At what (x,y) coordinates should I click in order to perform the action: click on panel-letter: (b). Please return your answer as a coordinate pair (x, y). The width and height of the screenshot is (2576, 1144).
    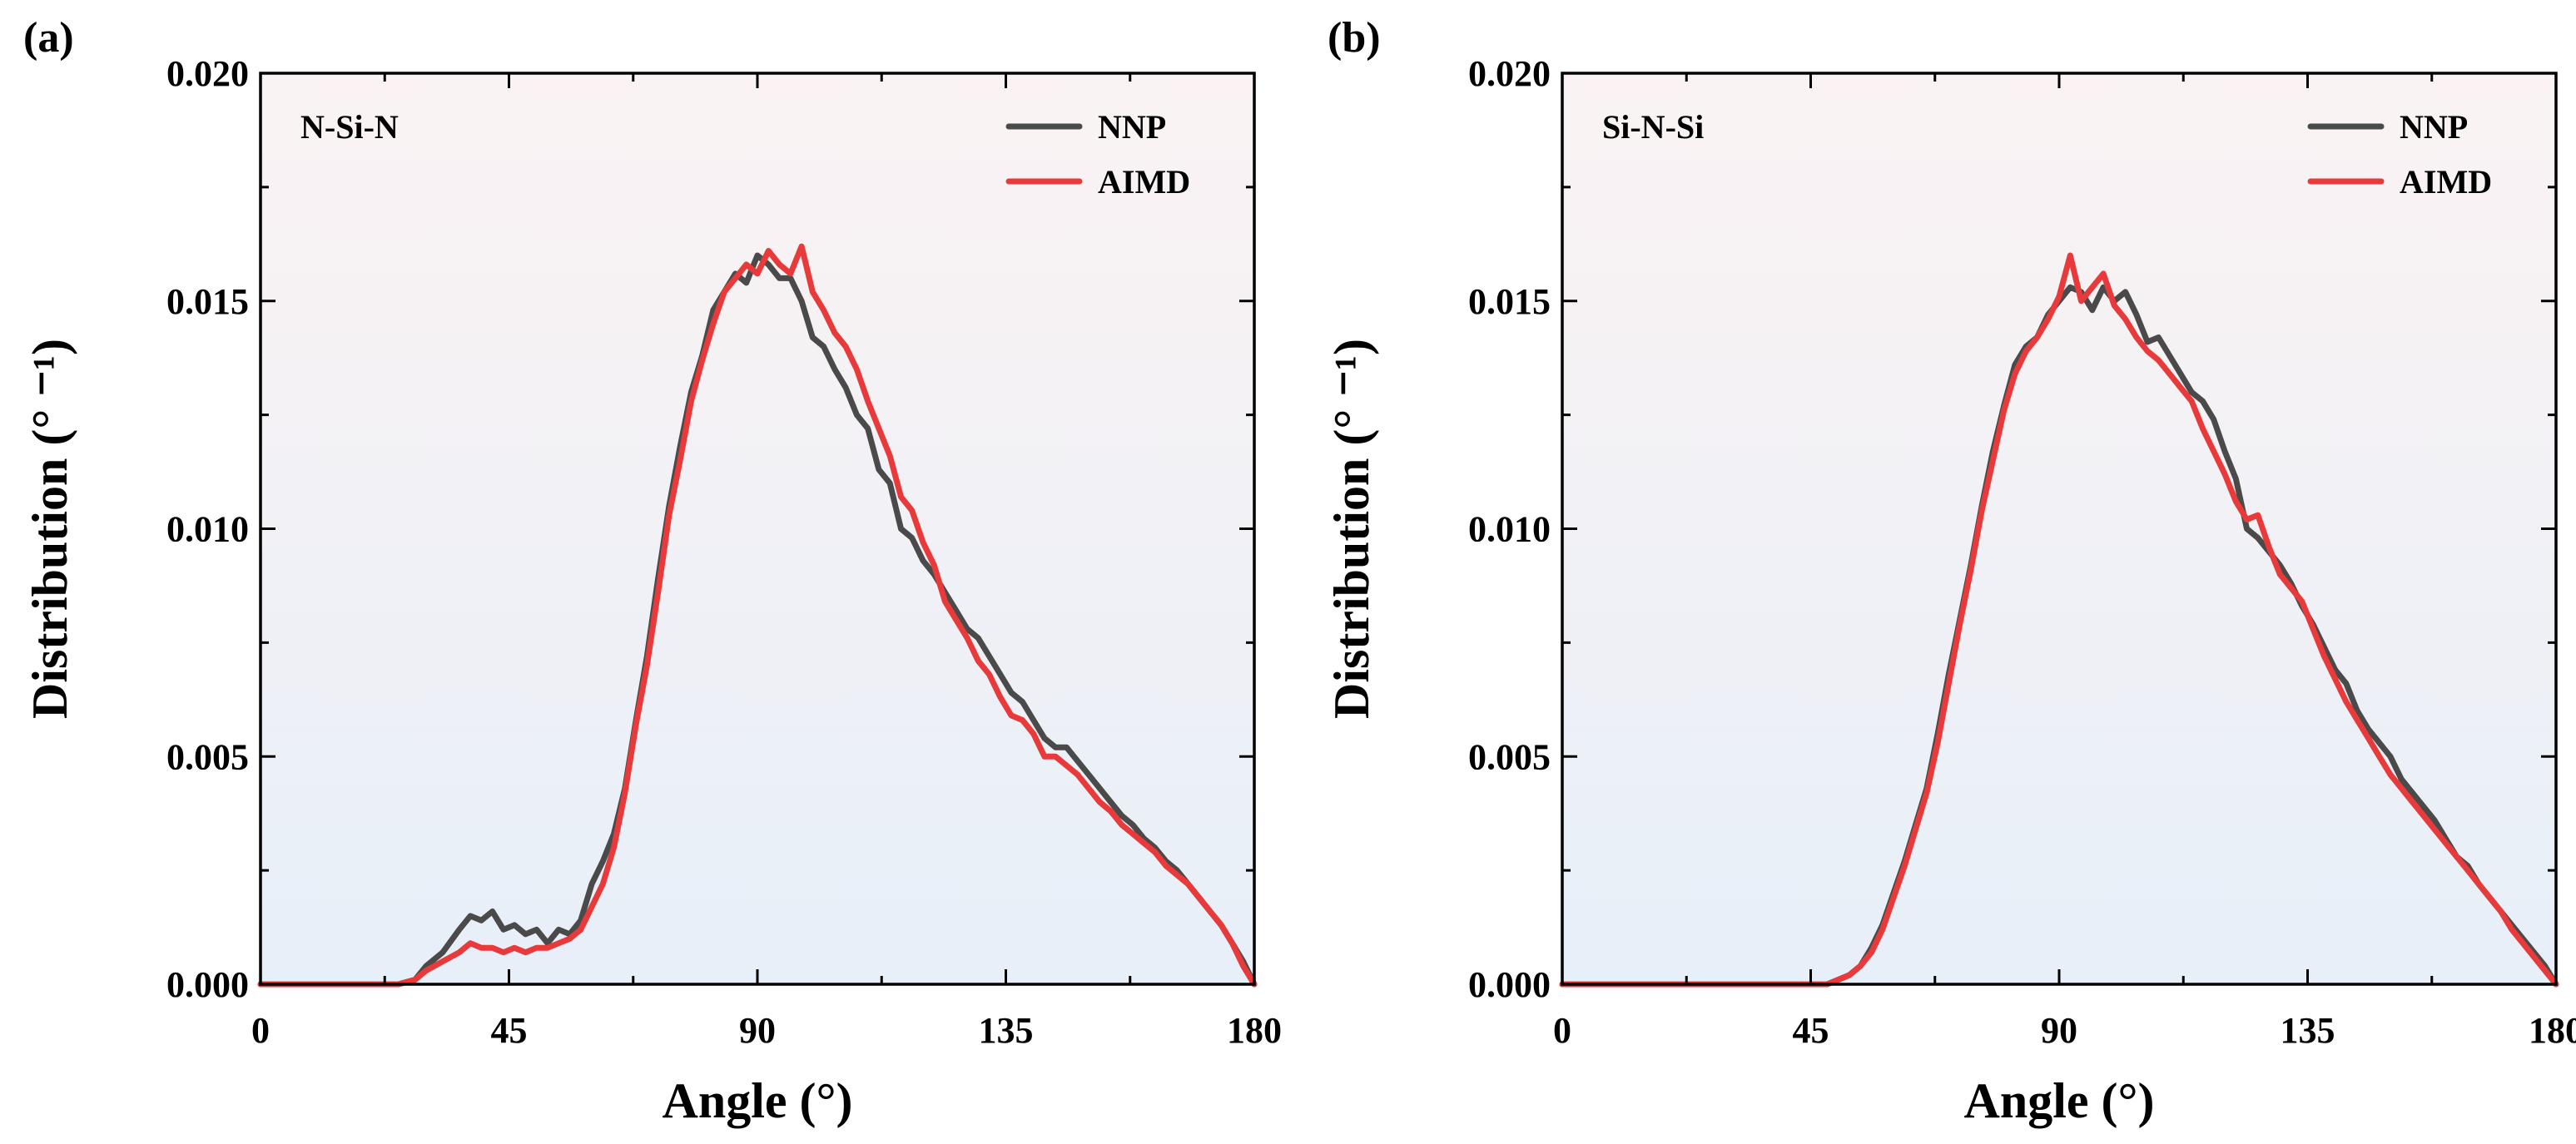
    Looking at the image, I should click on (1354, 38).